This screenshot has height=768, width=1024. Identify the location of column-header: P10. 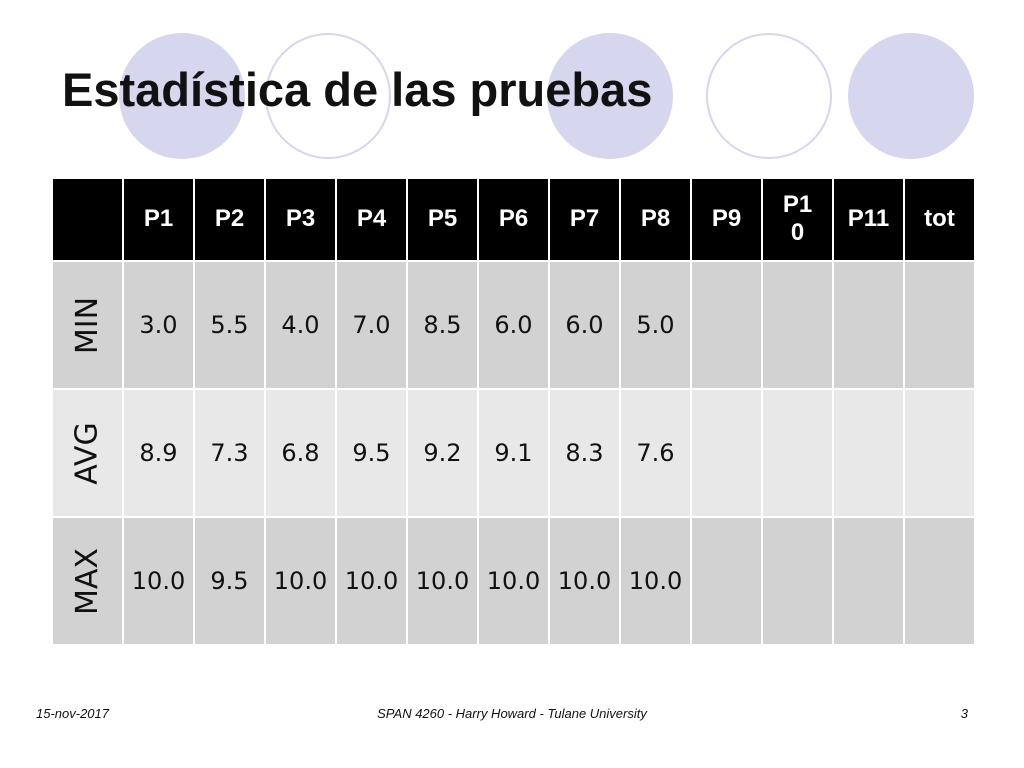
(797, 219).